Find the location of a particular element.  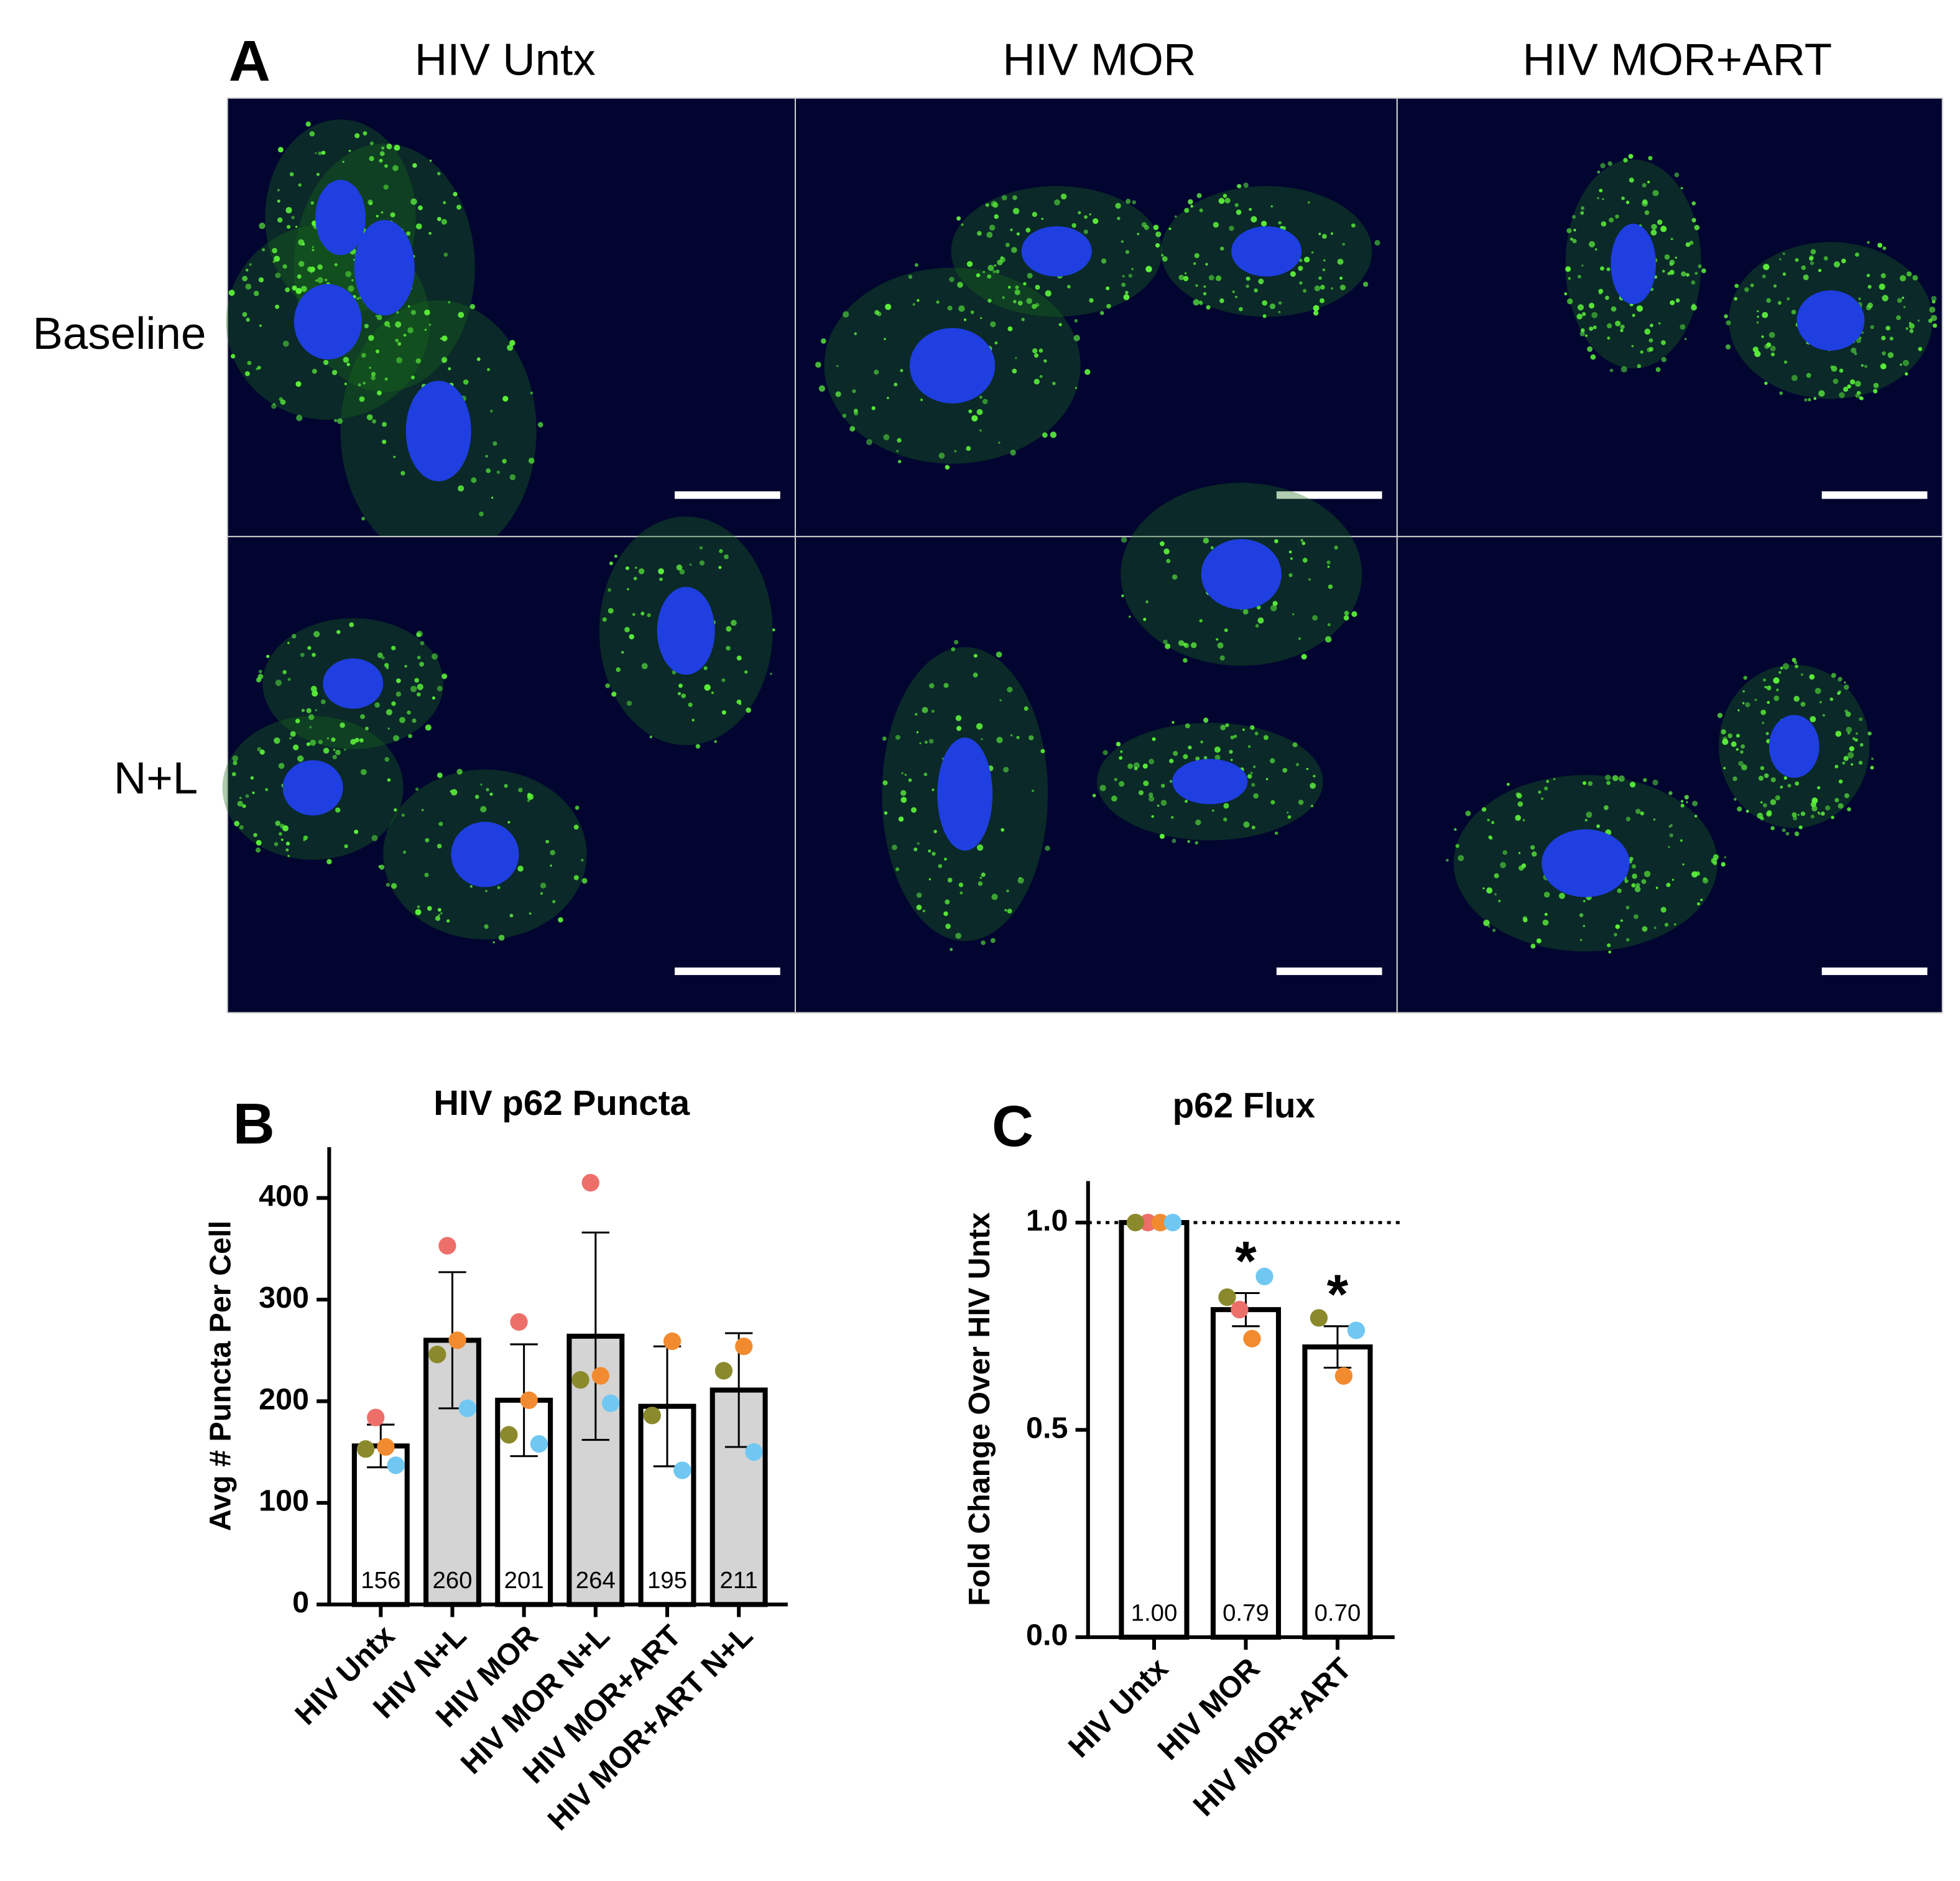

y-tick-label: 400 is located at coordinates (284, 1196).